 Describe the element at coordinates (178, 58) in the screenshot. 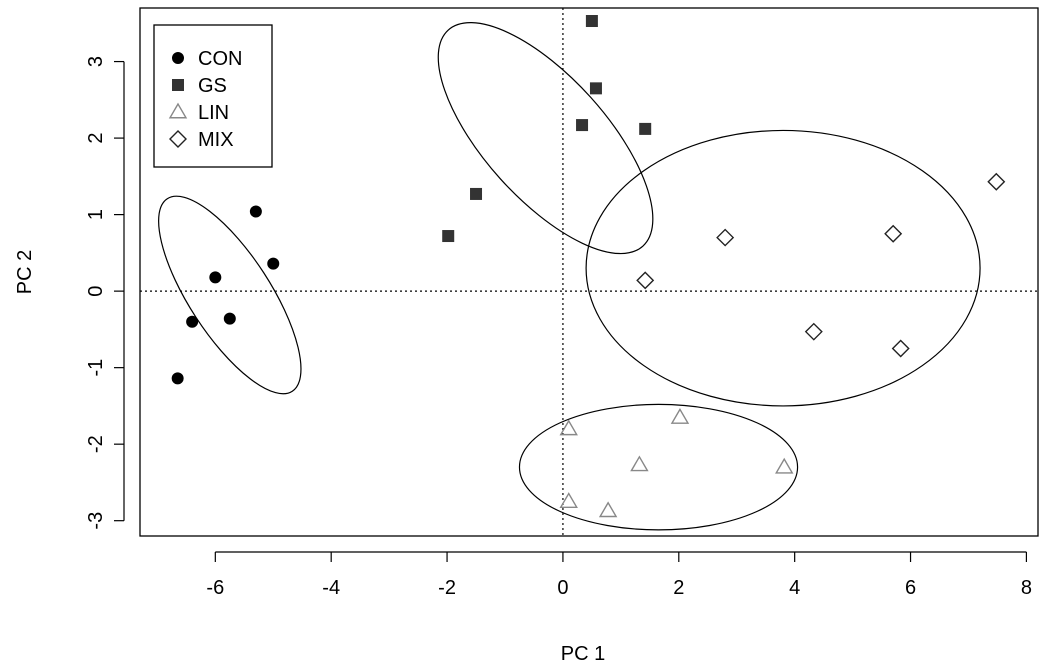

I see `legend-marker-con` at that location.